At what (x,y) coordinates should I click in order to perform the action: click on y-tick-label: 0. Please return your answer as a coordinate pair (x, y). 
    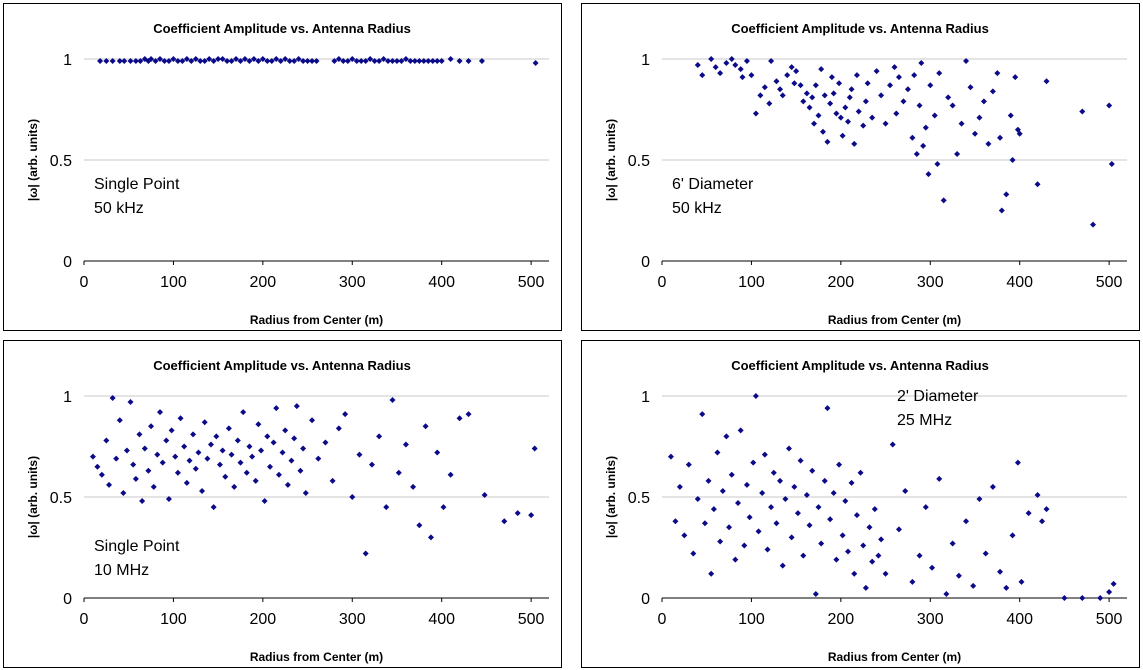
    Looking at the image, I should click on (645, 599).